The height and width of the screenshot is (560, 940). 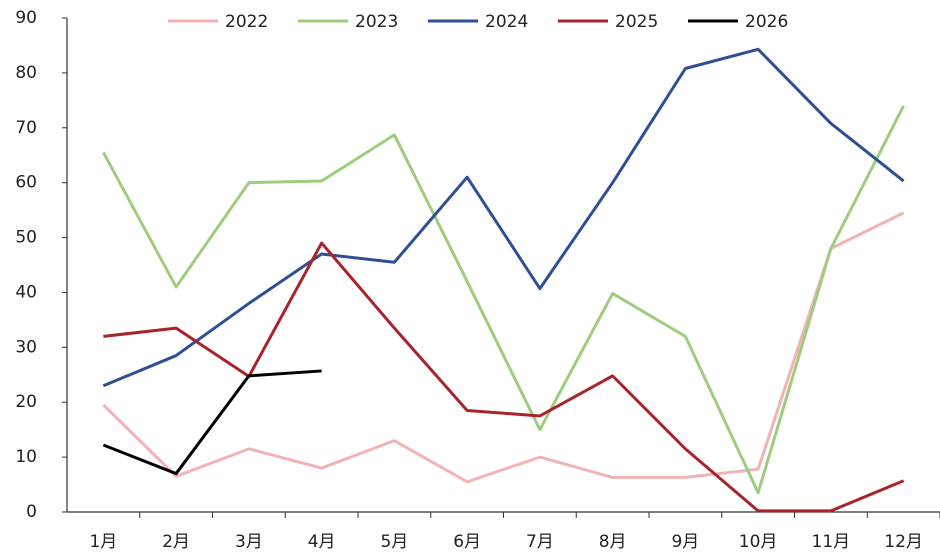 I want to click on legend-label: 2024, so click(x=506, y=22).